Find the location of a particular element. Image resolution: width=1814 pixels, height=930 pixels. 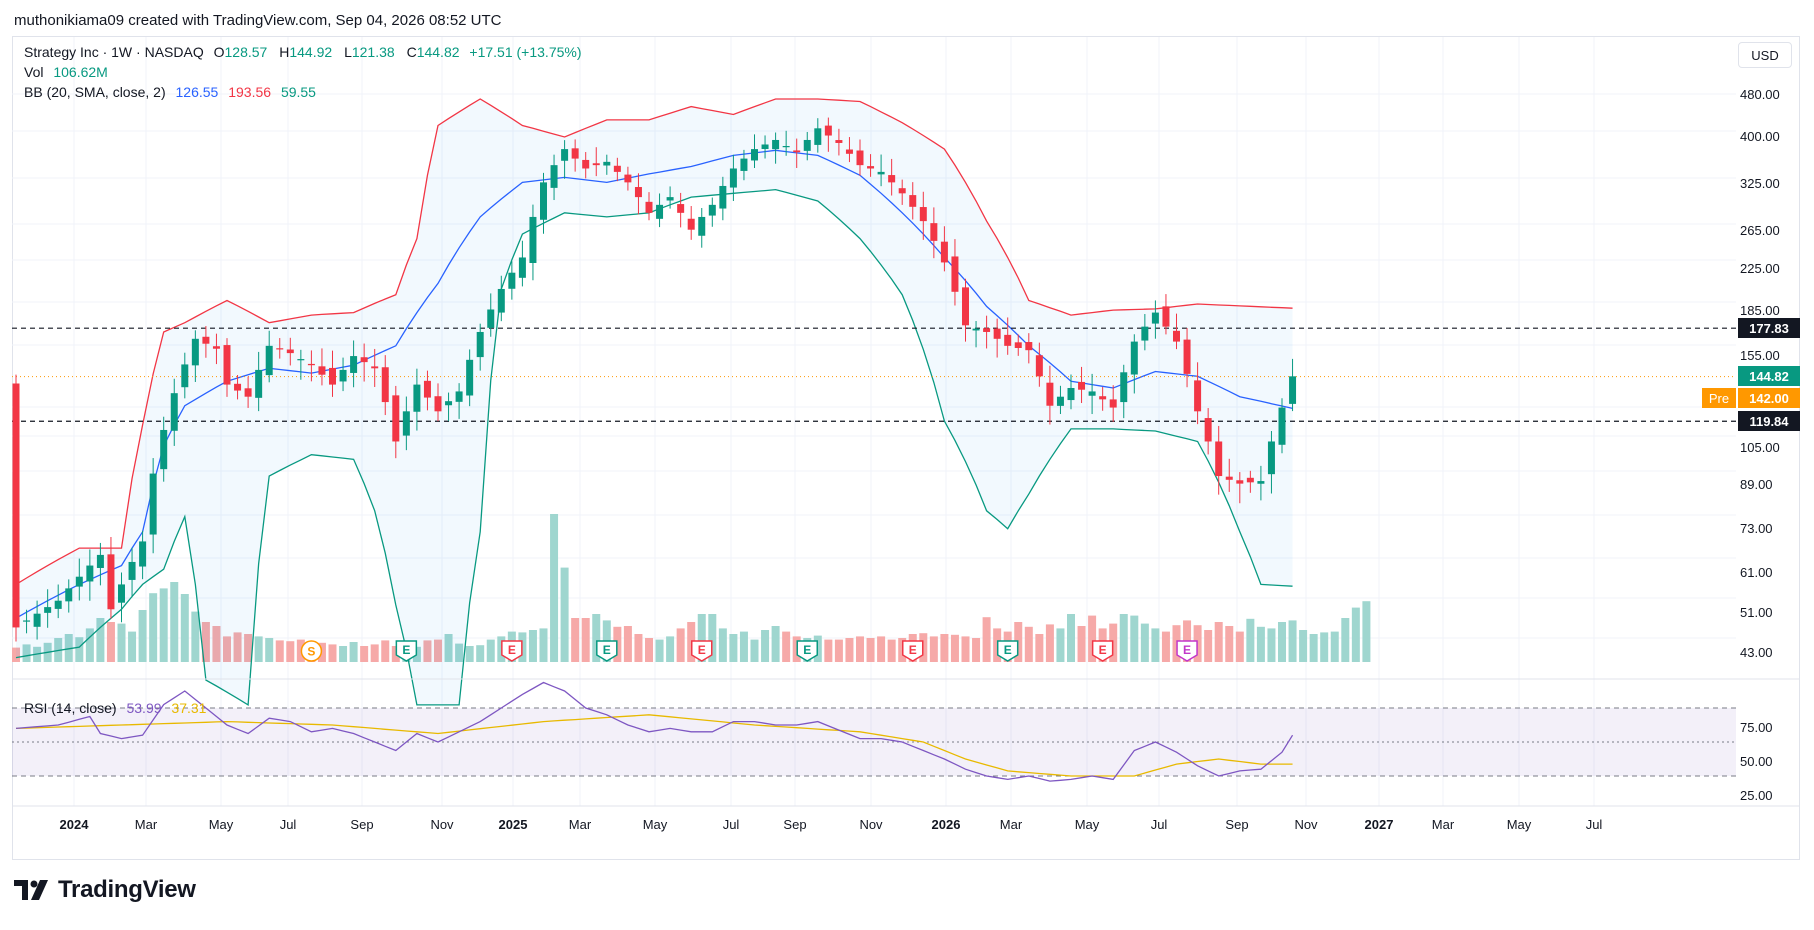

currency-button: USD is located at coordinates (1765, 55).